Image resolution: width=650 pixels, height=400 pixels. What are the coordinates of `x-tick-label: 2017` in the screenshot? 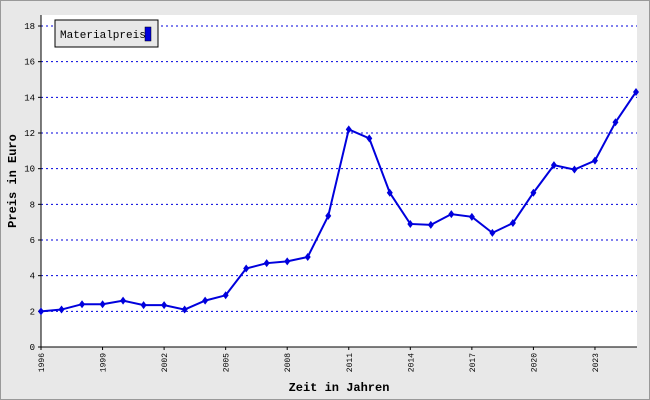 It's located at (473, 362).